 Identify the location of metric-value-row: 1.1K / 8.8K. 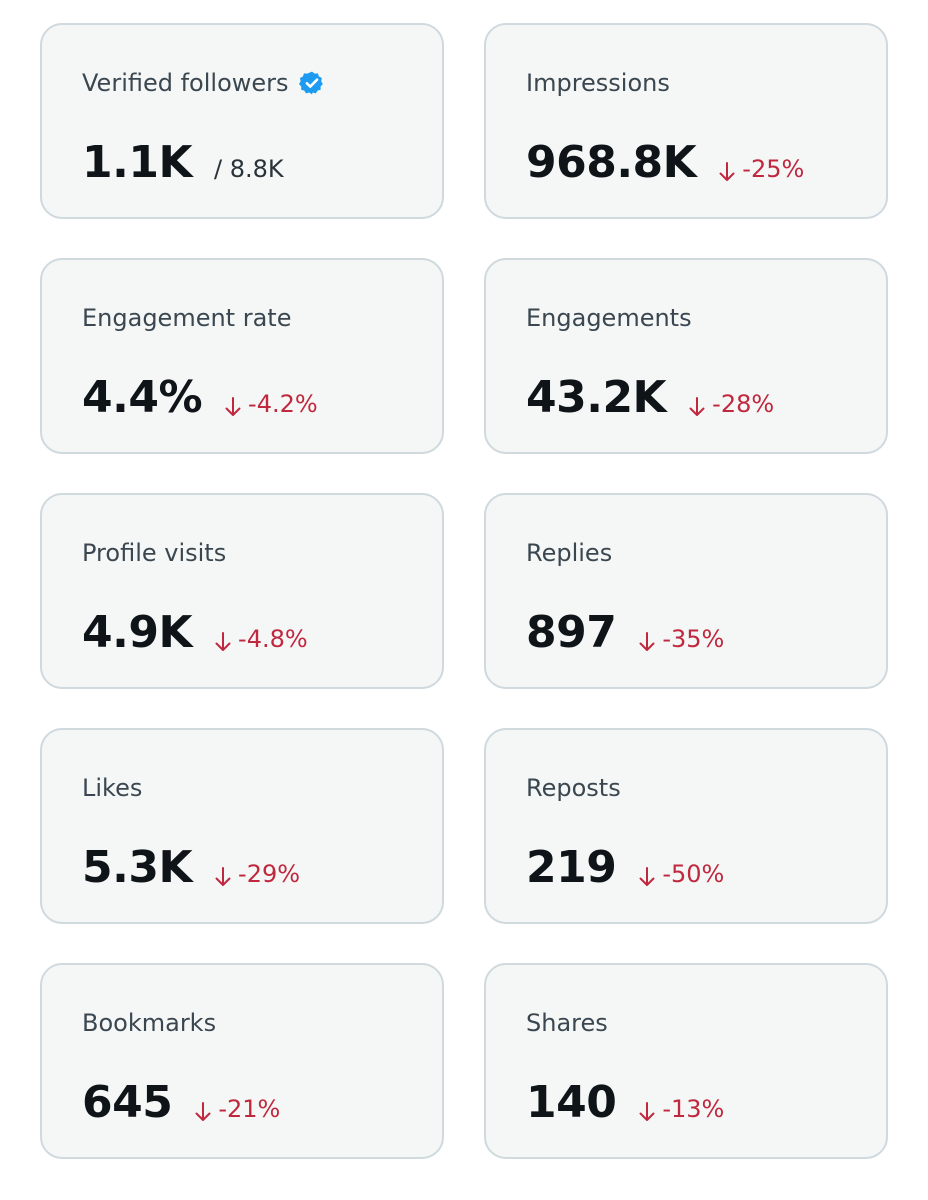
(183, 163).